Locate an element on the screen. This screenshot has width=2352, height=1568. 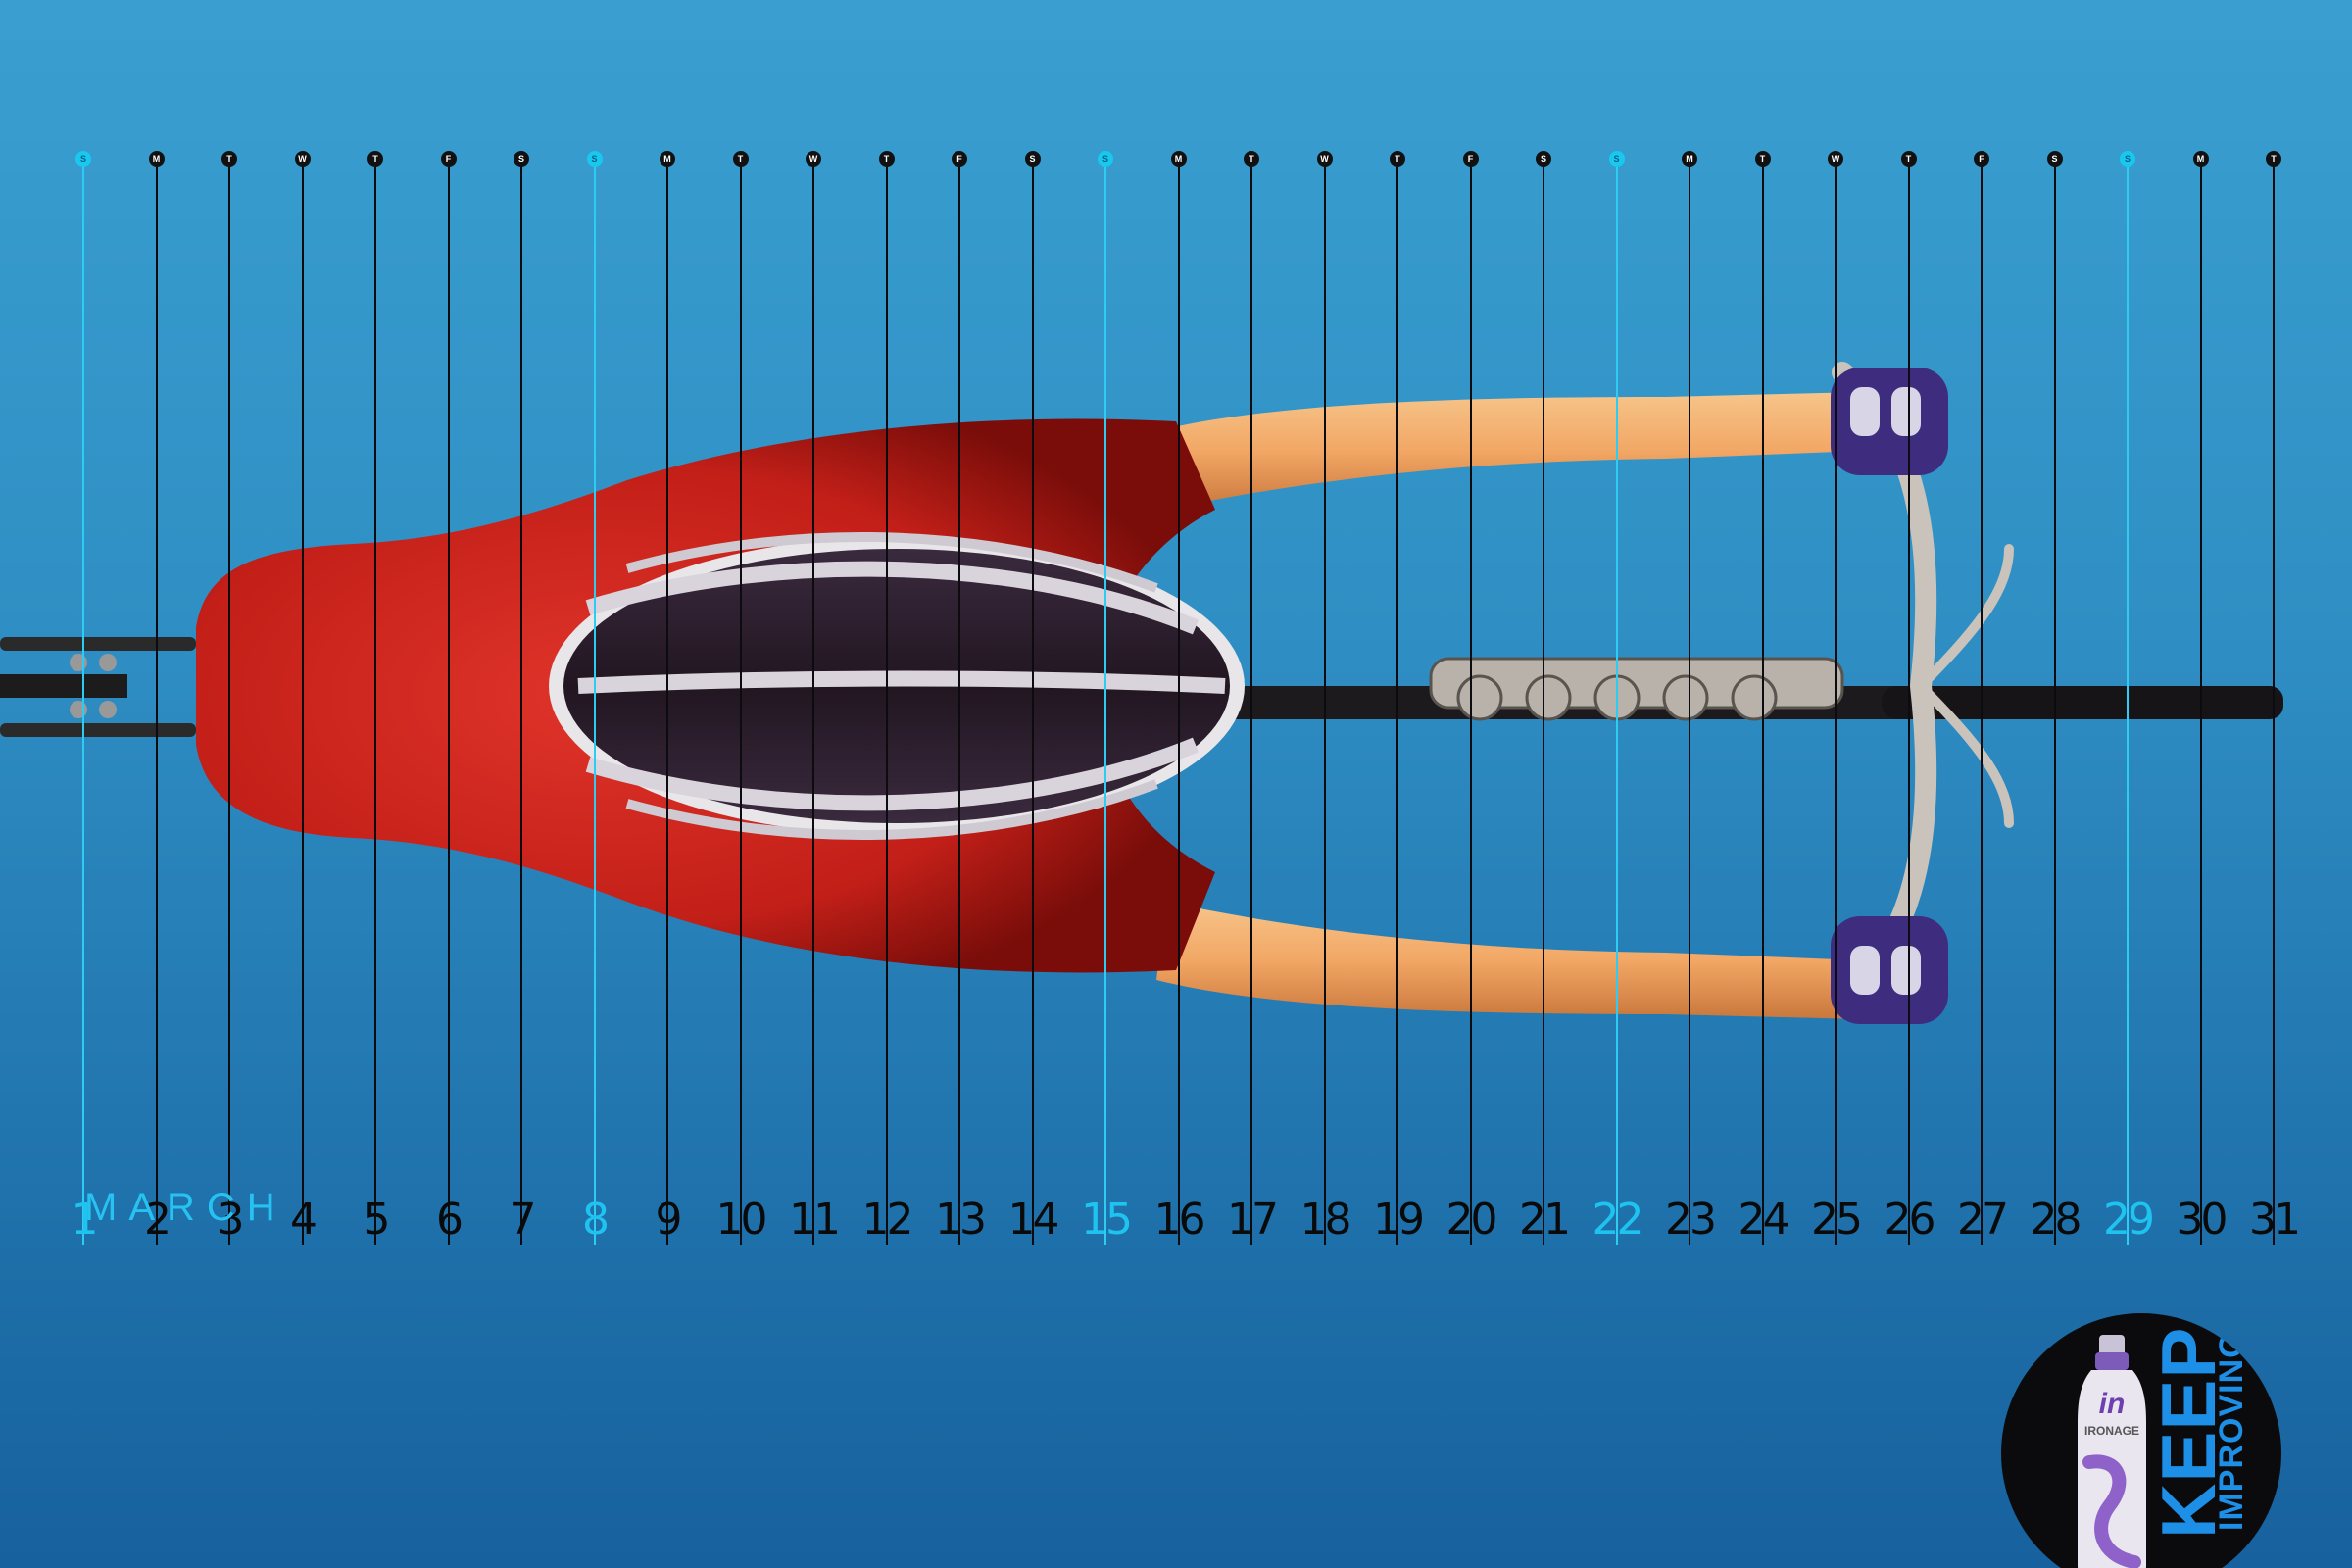
day-number: 14 is located at coordinates (1033, 1220).